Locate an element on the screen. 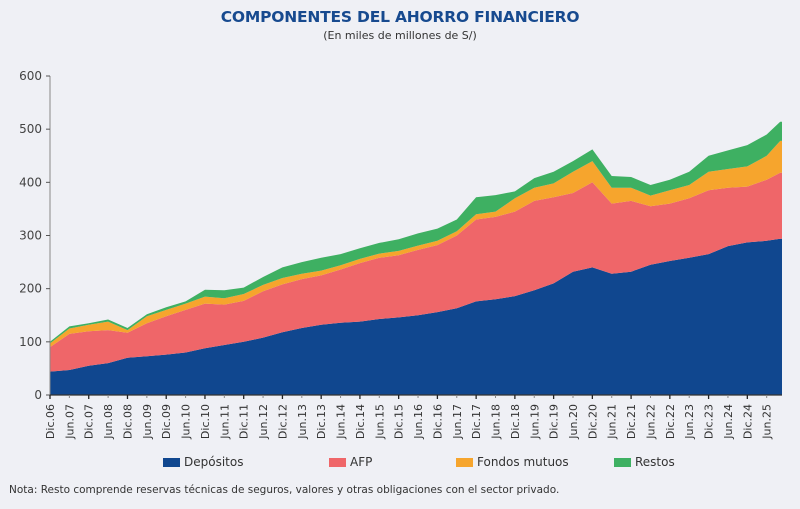 Image resolution: width=800 pixels, height=509 pixels. x-tick-label: Jun.23 is located at coordinates (689, 422).